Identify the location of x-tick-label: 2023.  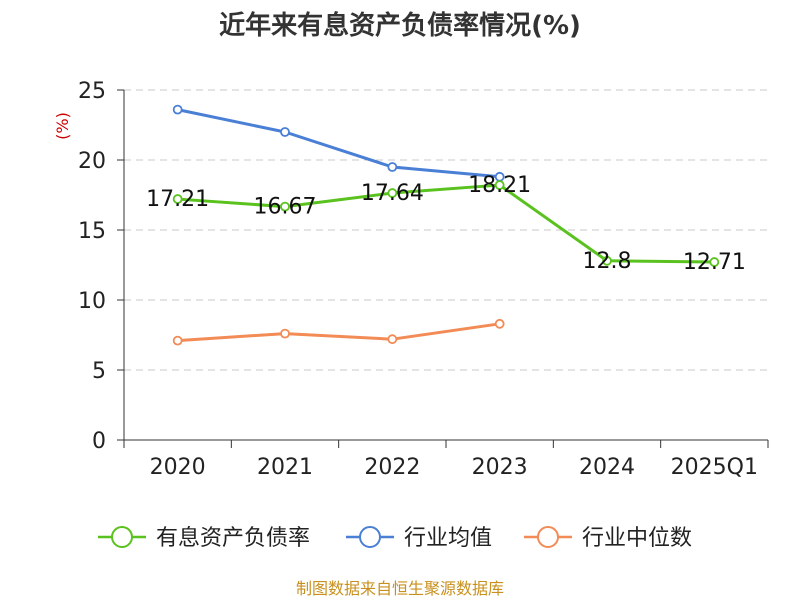
(500, 467).